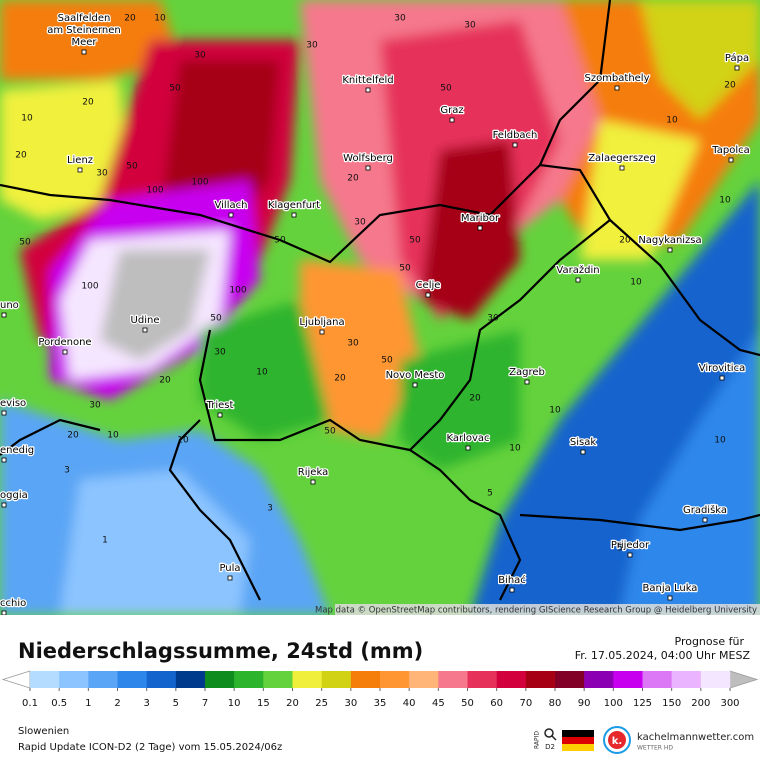 The width and height of the screenshot is (760, 760). What do you see at coordinates (321, 703) in the screenshot?
I see `scale-tick-label: 25` at bounding box center [321, 703].